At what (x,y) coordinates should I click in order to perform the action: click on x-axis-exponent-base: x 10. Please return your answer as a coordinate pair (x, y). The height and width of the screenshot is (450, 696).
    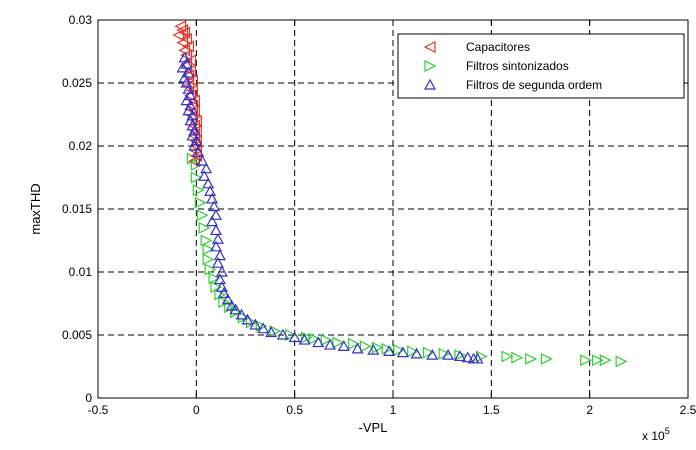
    Looking at the image, I should click on (653, 436).